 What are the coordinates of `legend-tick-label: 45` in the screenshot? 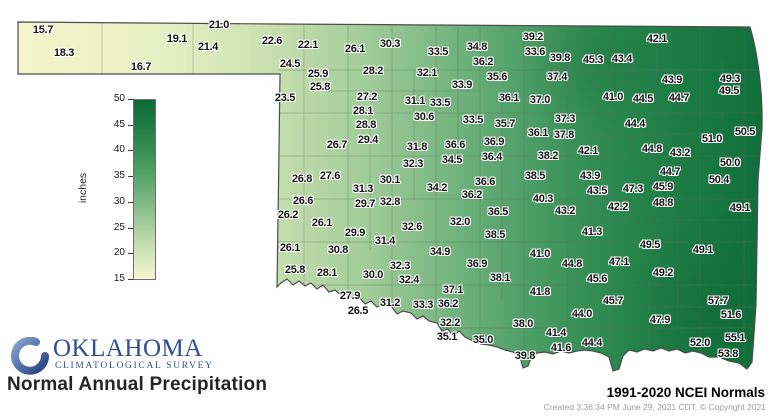 It's located at (119, 124).